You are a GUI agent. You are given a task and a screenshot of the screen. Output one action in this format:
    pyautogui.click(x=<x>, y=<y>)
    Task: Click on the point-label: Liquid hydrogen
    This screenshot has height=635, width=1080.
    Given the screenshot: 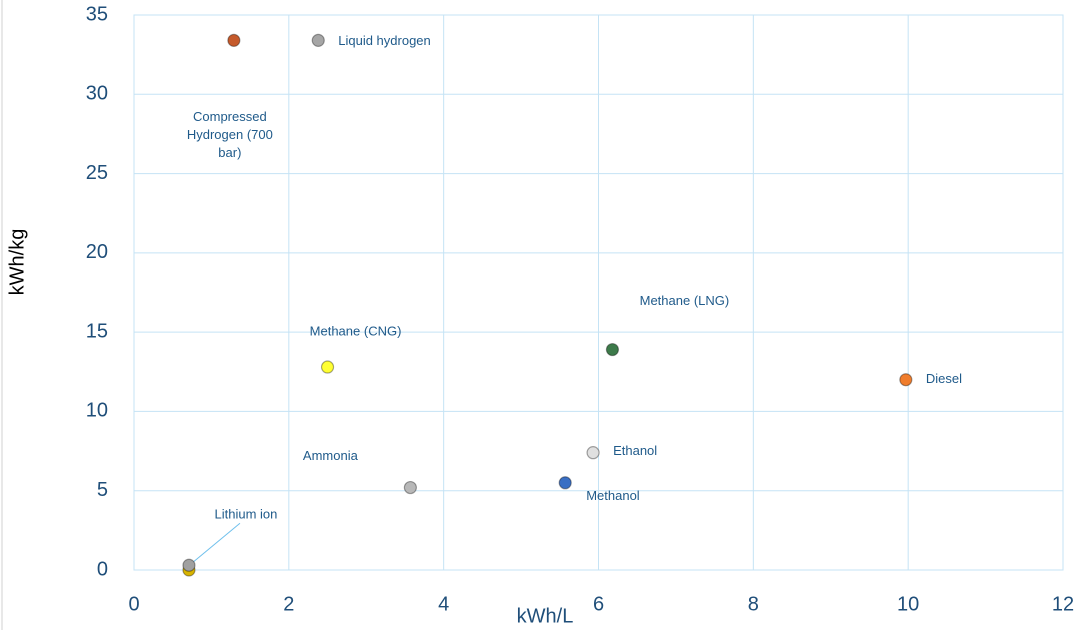 What is the action you would take?
    pyautogui.click(x=384, y=40)
    